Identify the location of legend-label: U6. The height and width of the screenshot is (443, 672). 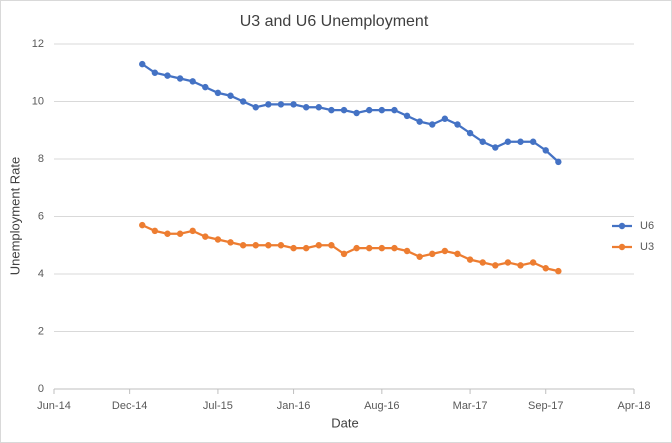
(647, 226).